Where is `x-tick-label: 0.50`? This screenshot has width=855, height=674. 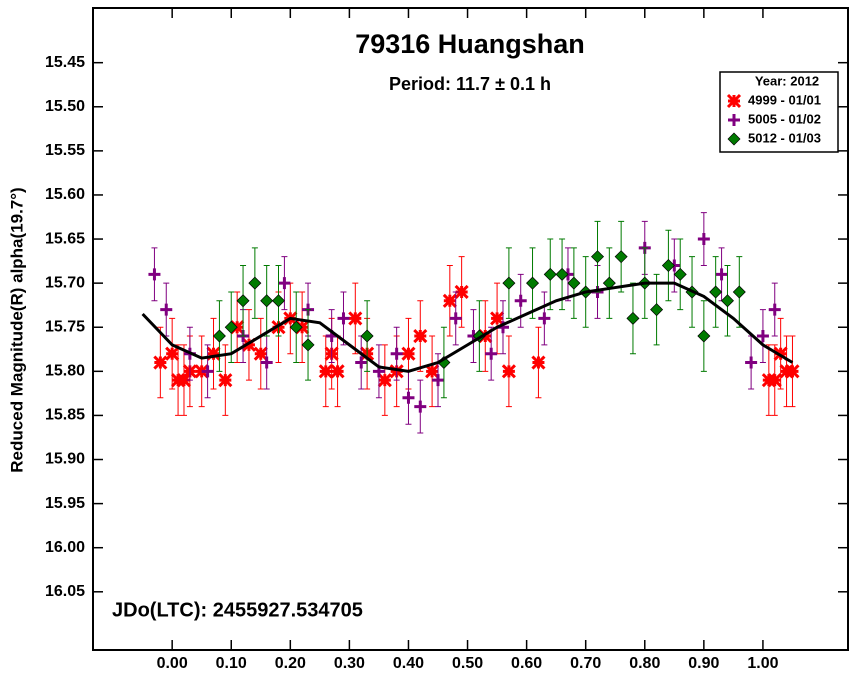 x-tick-label: 0.50 is located at coordinates (467, 663).